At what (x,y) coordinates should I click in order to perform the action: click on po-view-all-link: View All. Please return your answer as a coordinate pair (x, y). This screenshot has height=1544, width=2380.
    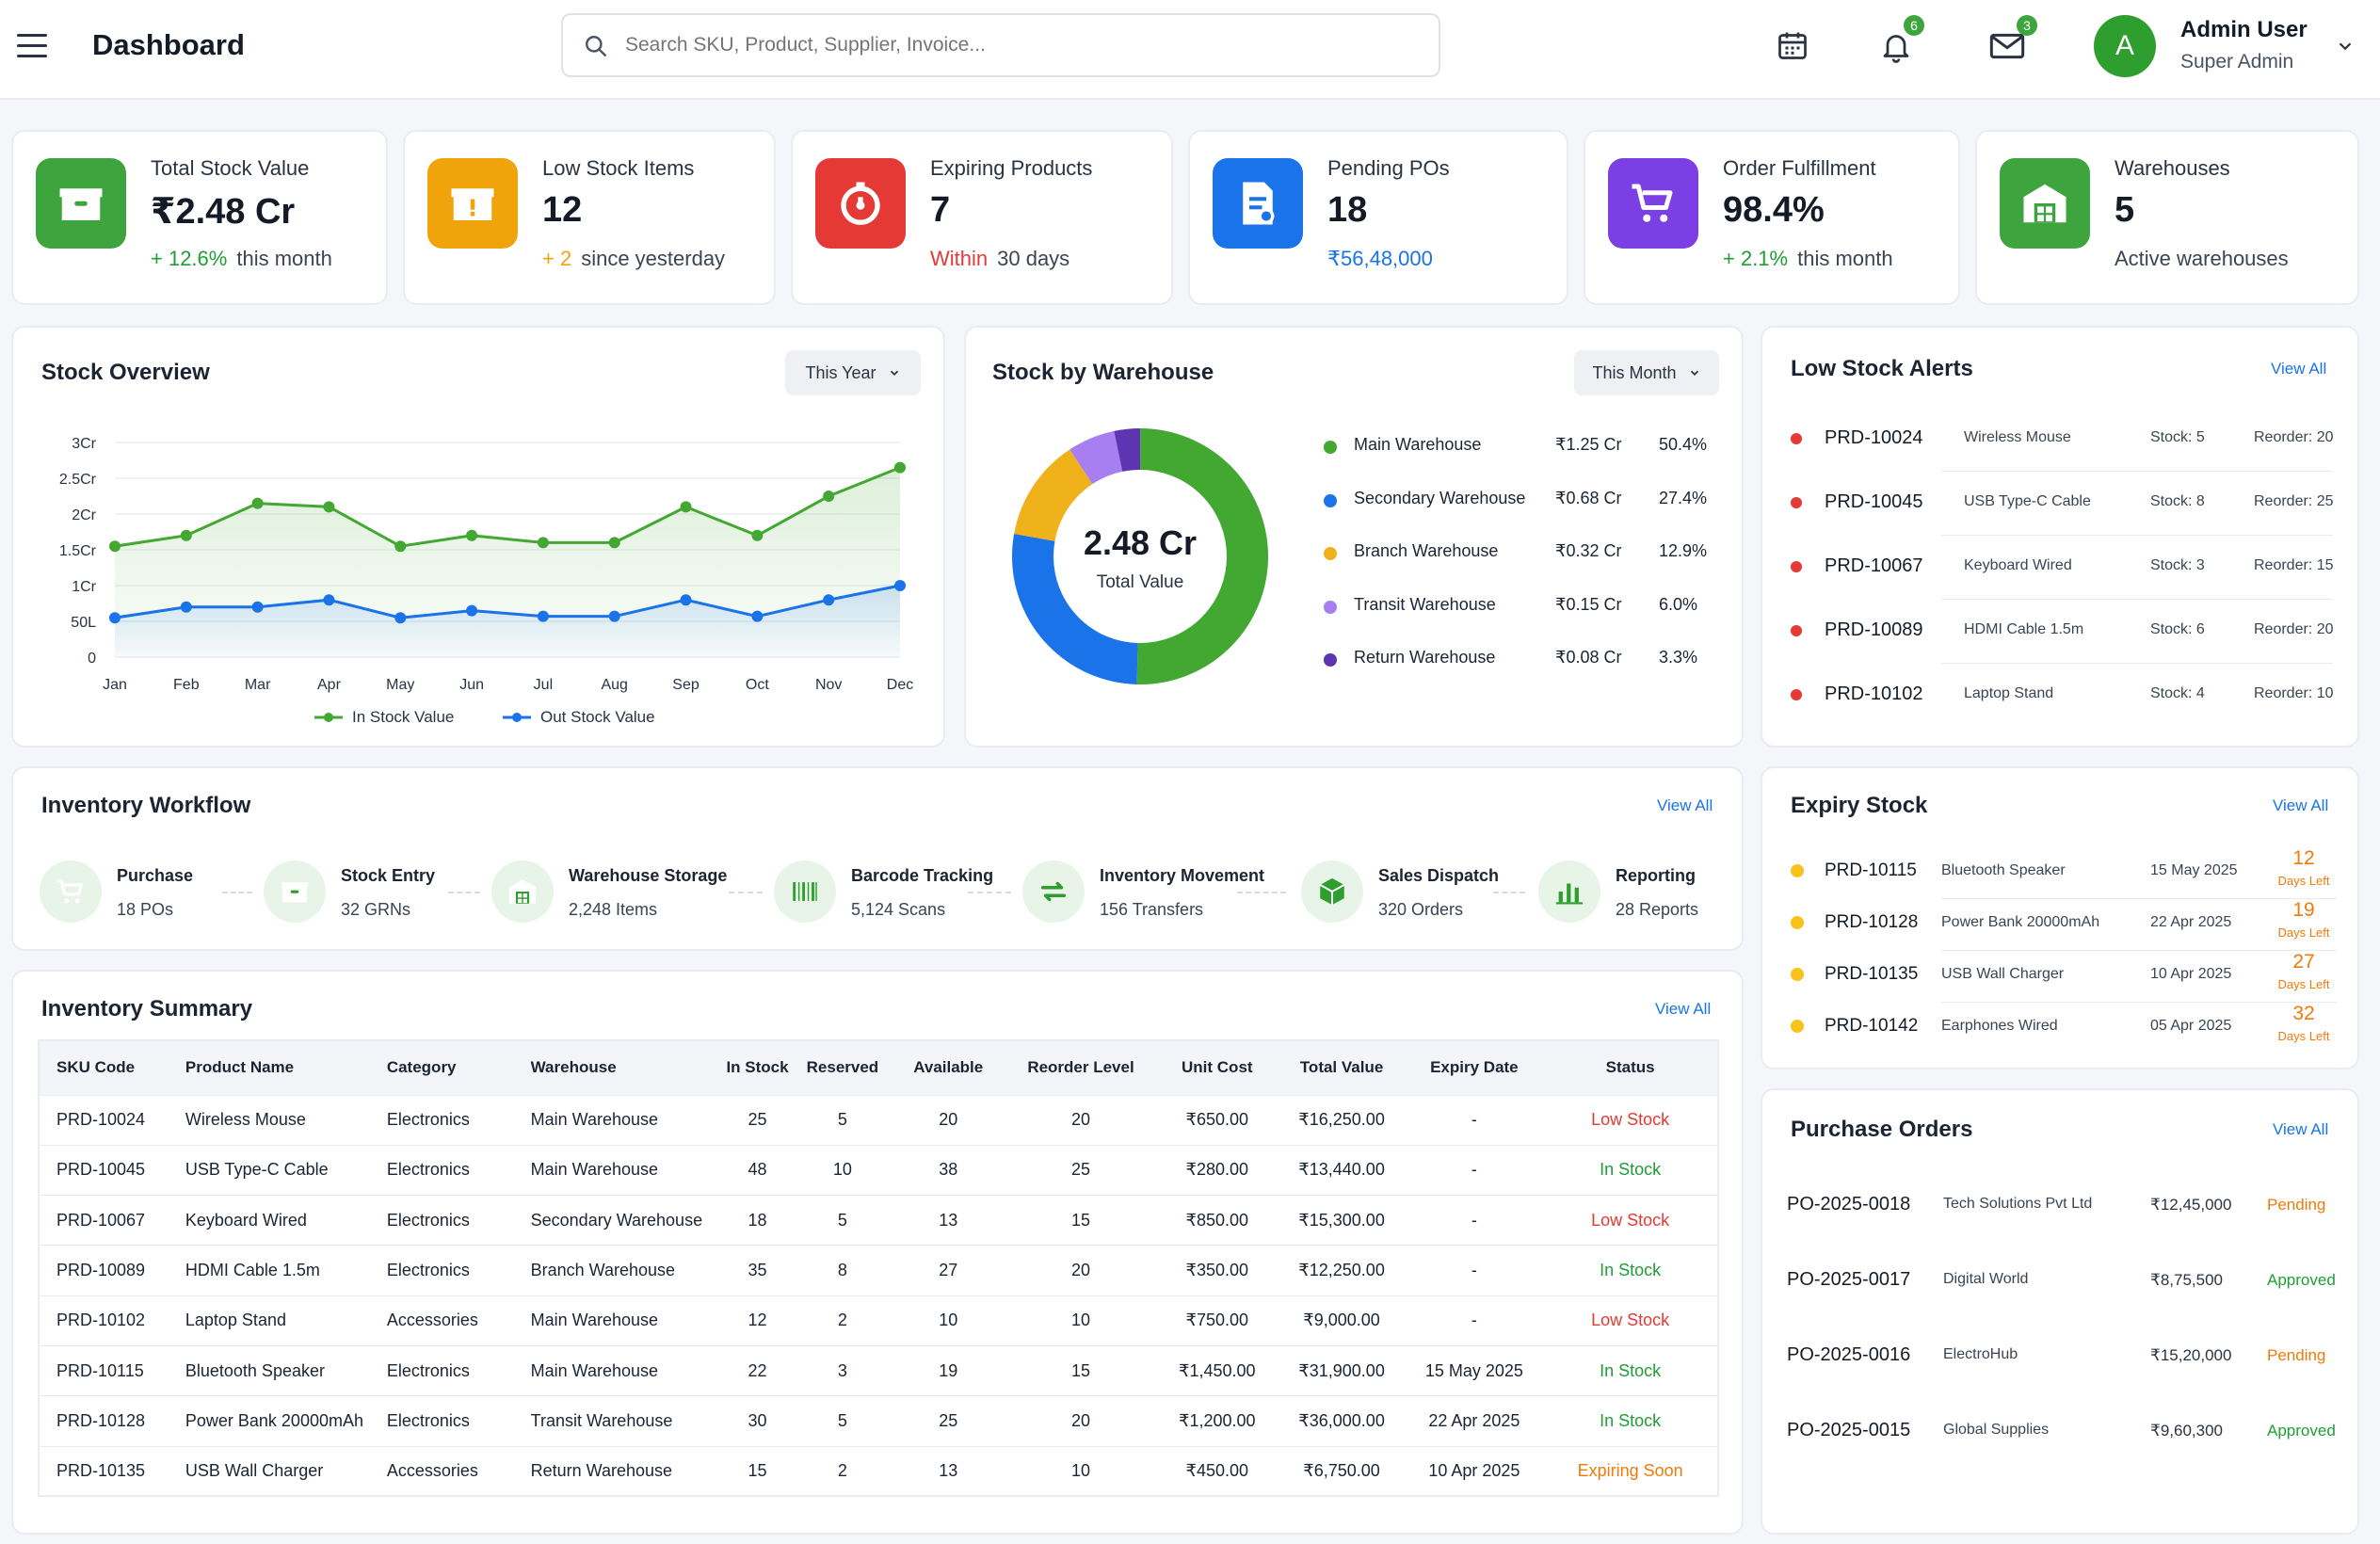
    Looking at the image, I should click on (2301, 1129).